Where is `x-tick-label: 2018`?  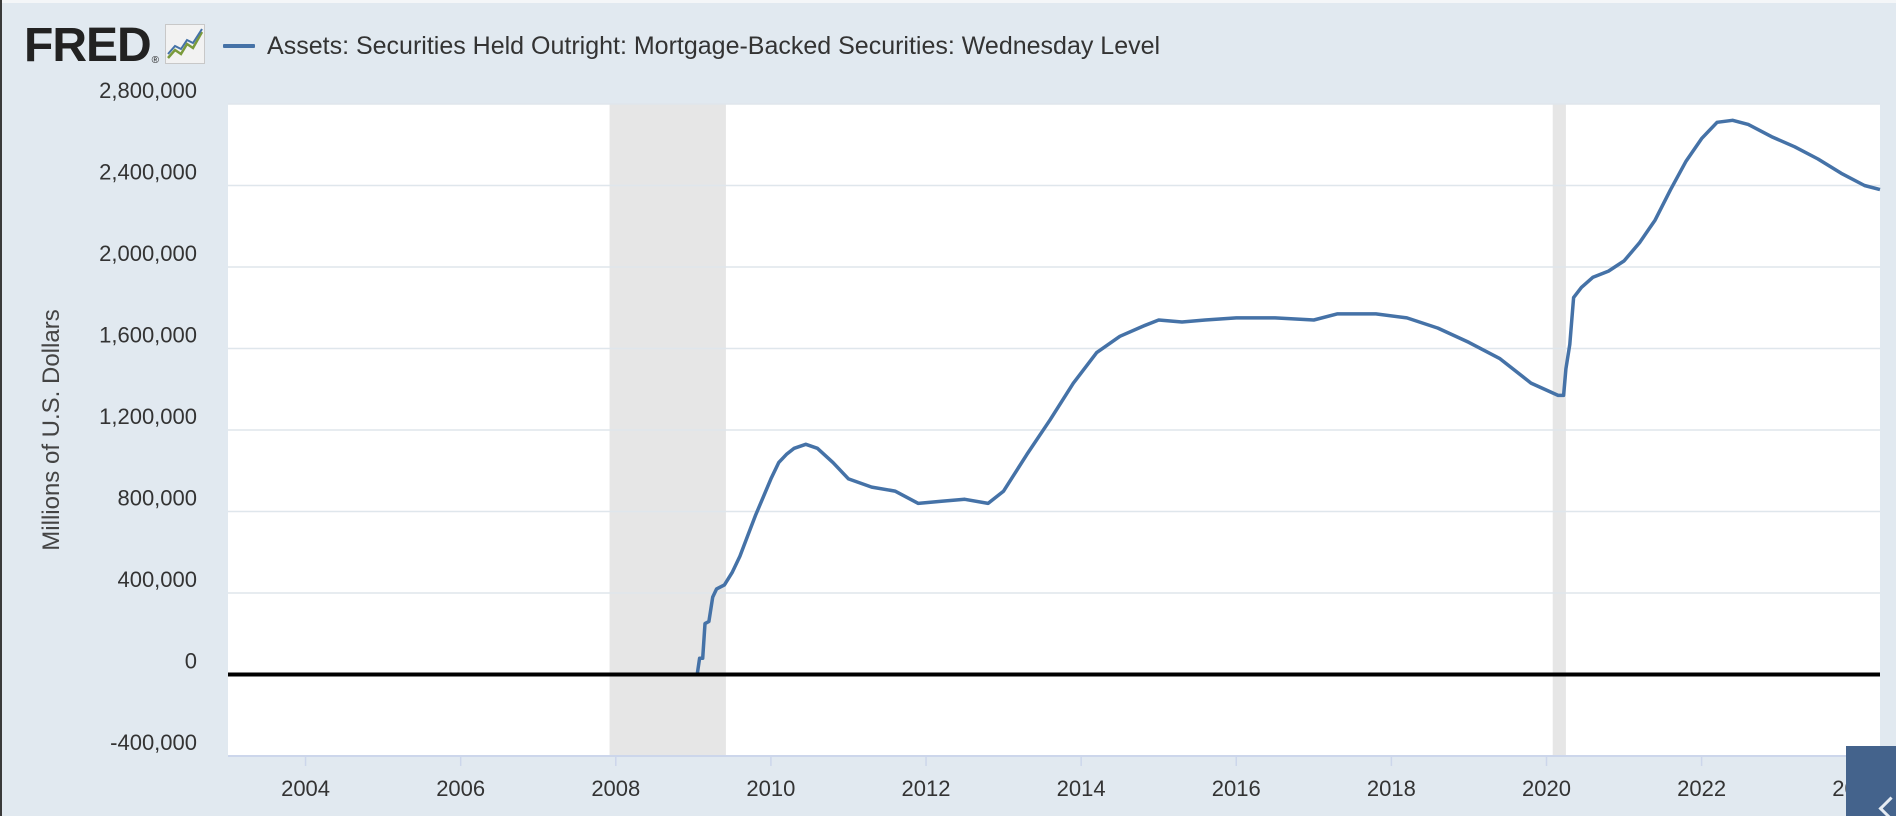
x-tick-label: 2018 is located at coordinates (1391, 788).